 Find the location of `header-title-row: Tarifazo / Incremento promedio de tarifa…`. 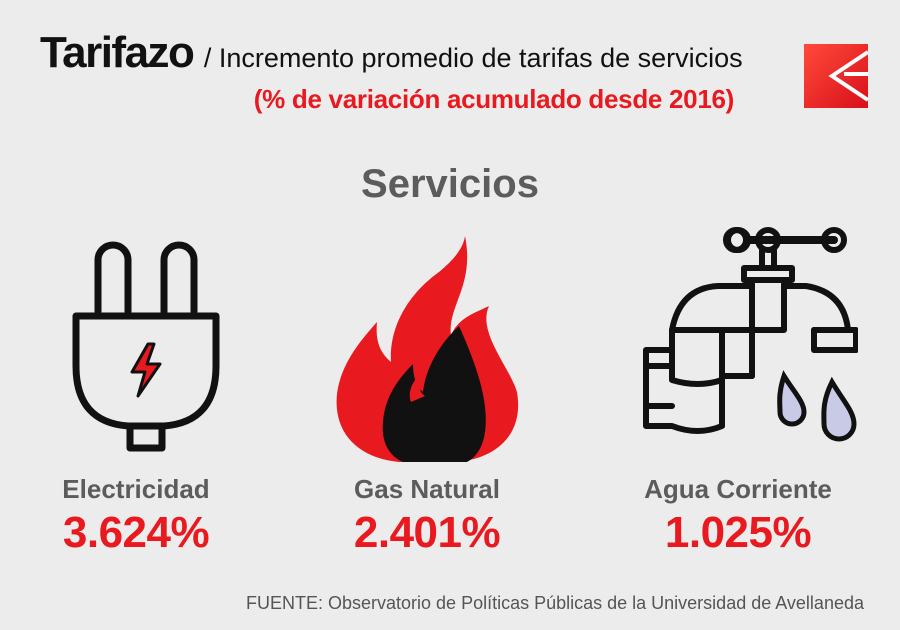

header-title-row: Tarifazo / Incremento promedio de tarifa… is located at coordinates (391, 53).